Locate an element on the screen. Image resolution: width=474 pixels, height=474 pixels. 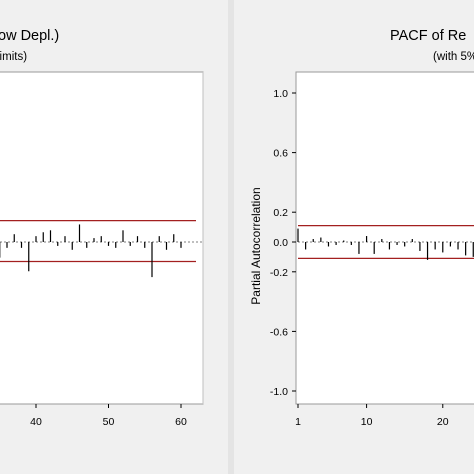
pacf-subtitle: (with 5% is located at coordinates (453, 57).